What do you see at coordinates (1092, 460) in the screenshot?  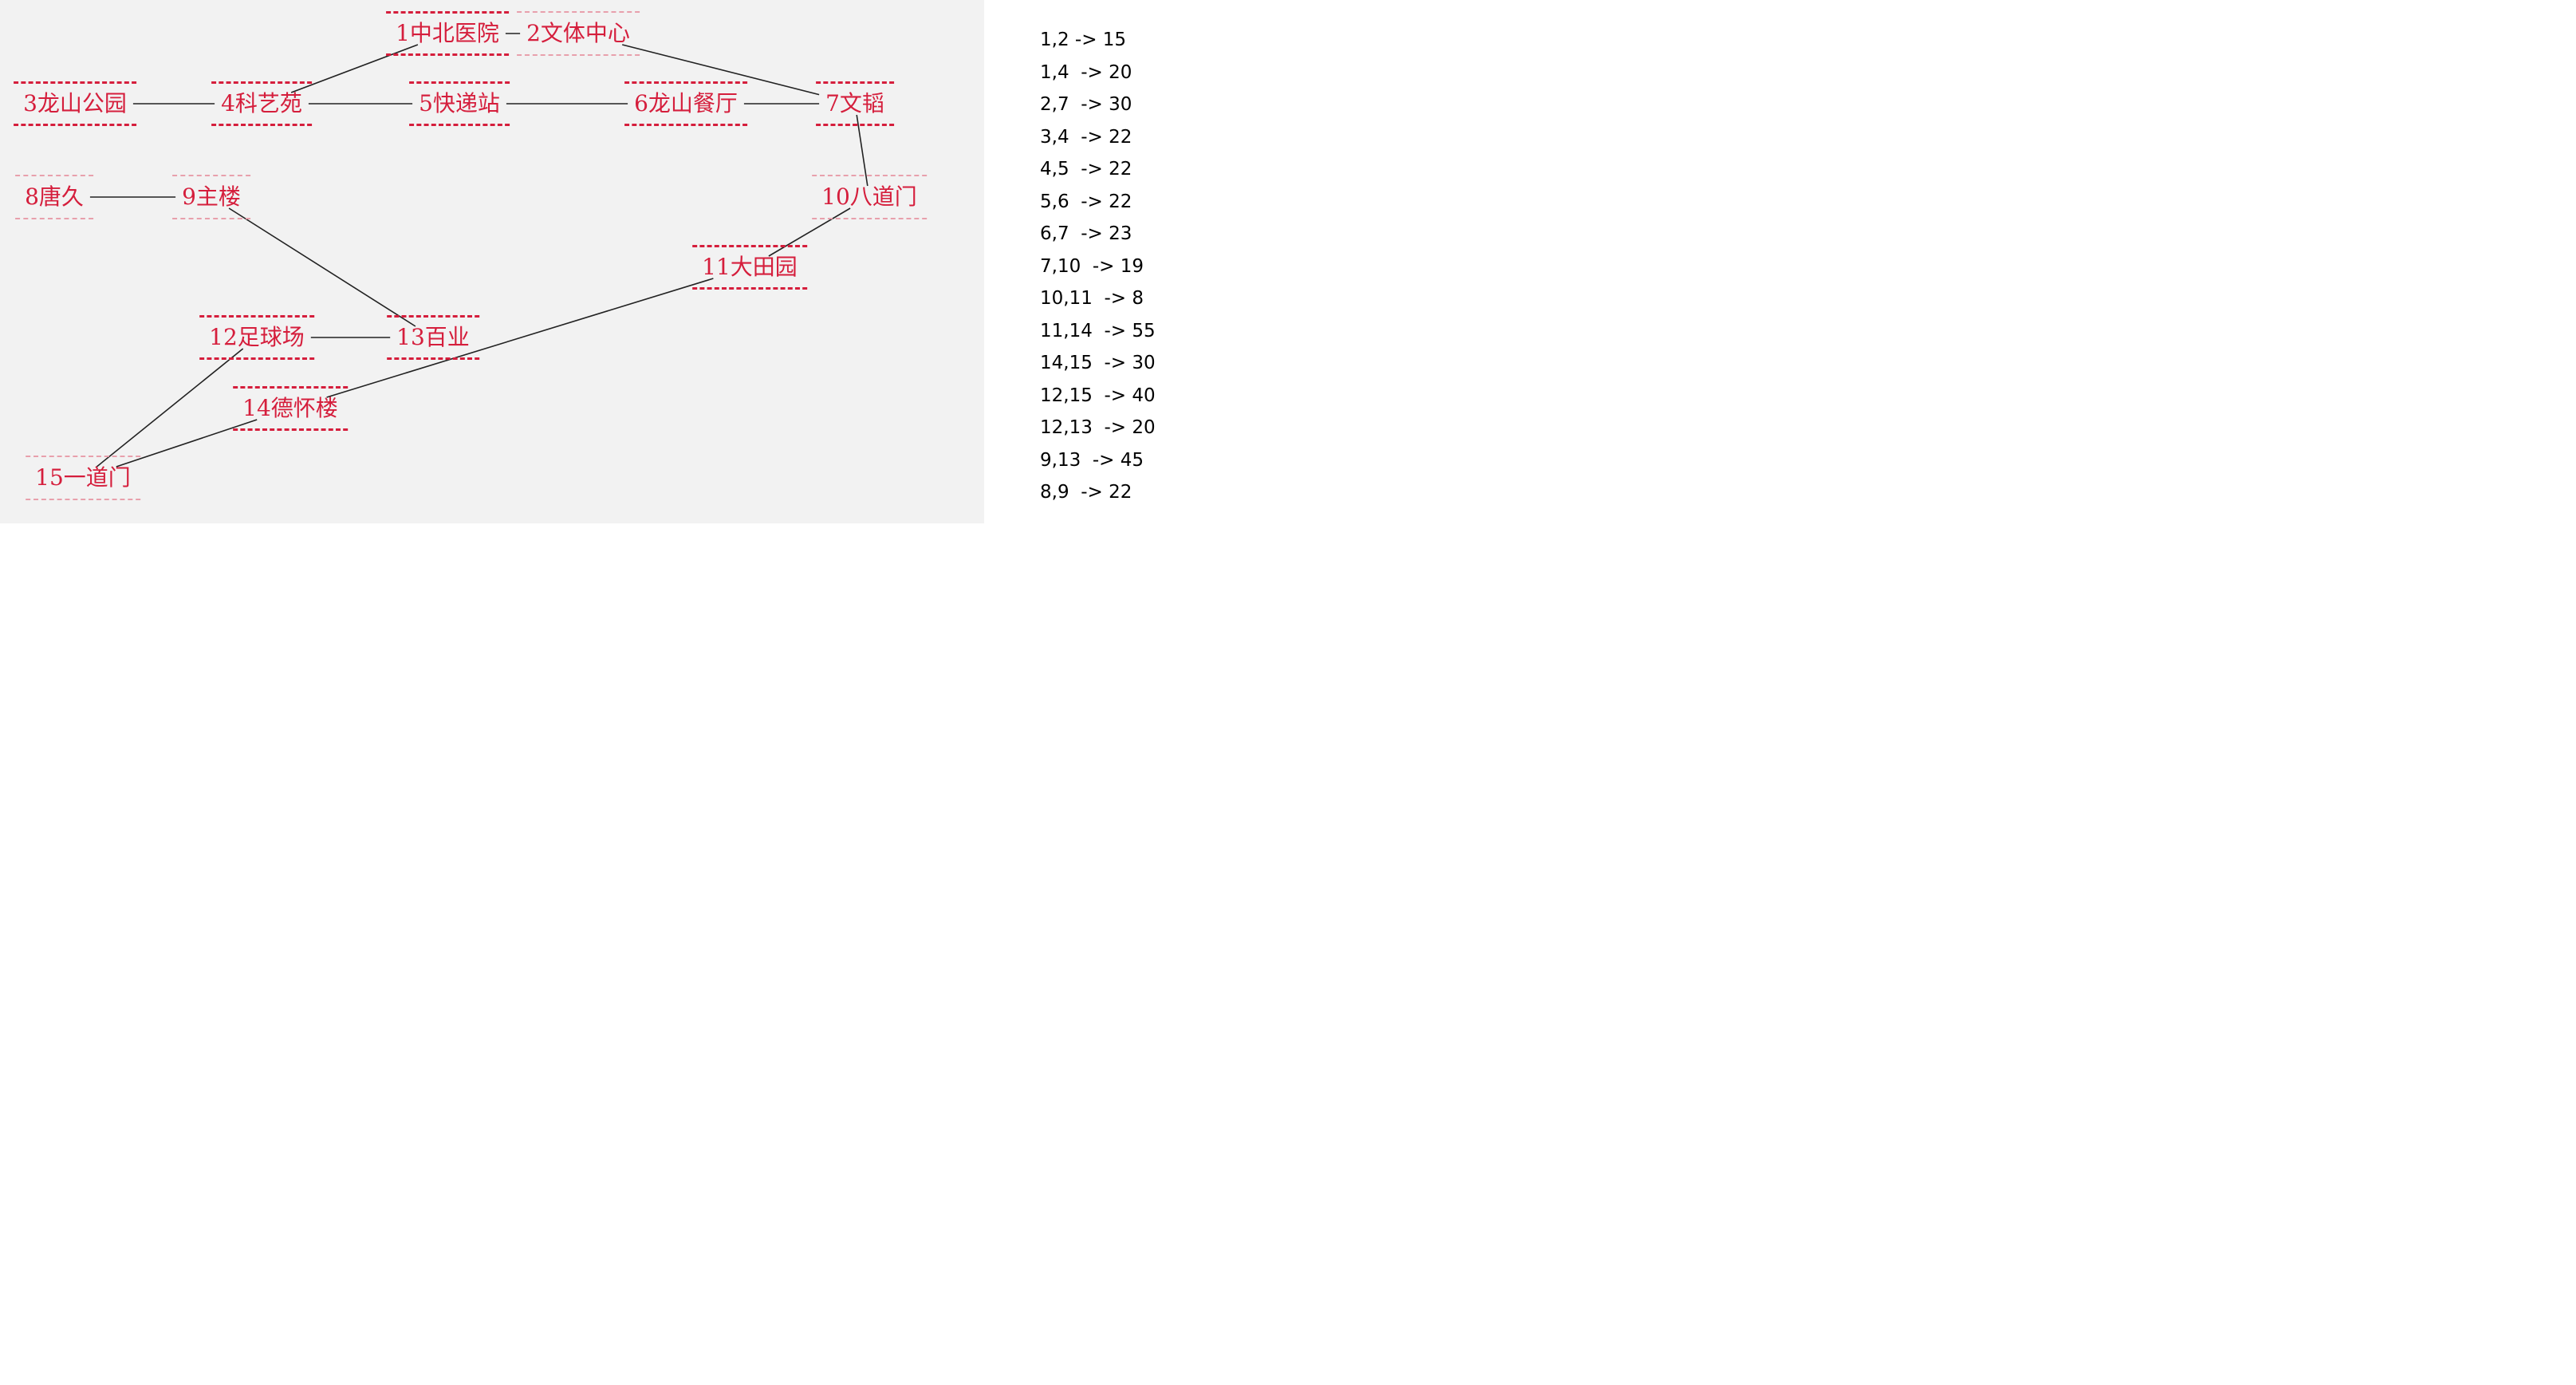 I see `edge-weight-item: 9,13 -> 45` at bounding box center [1092, 460].